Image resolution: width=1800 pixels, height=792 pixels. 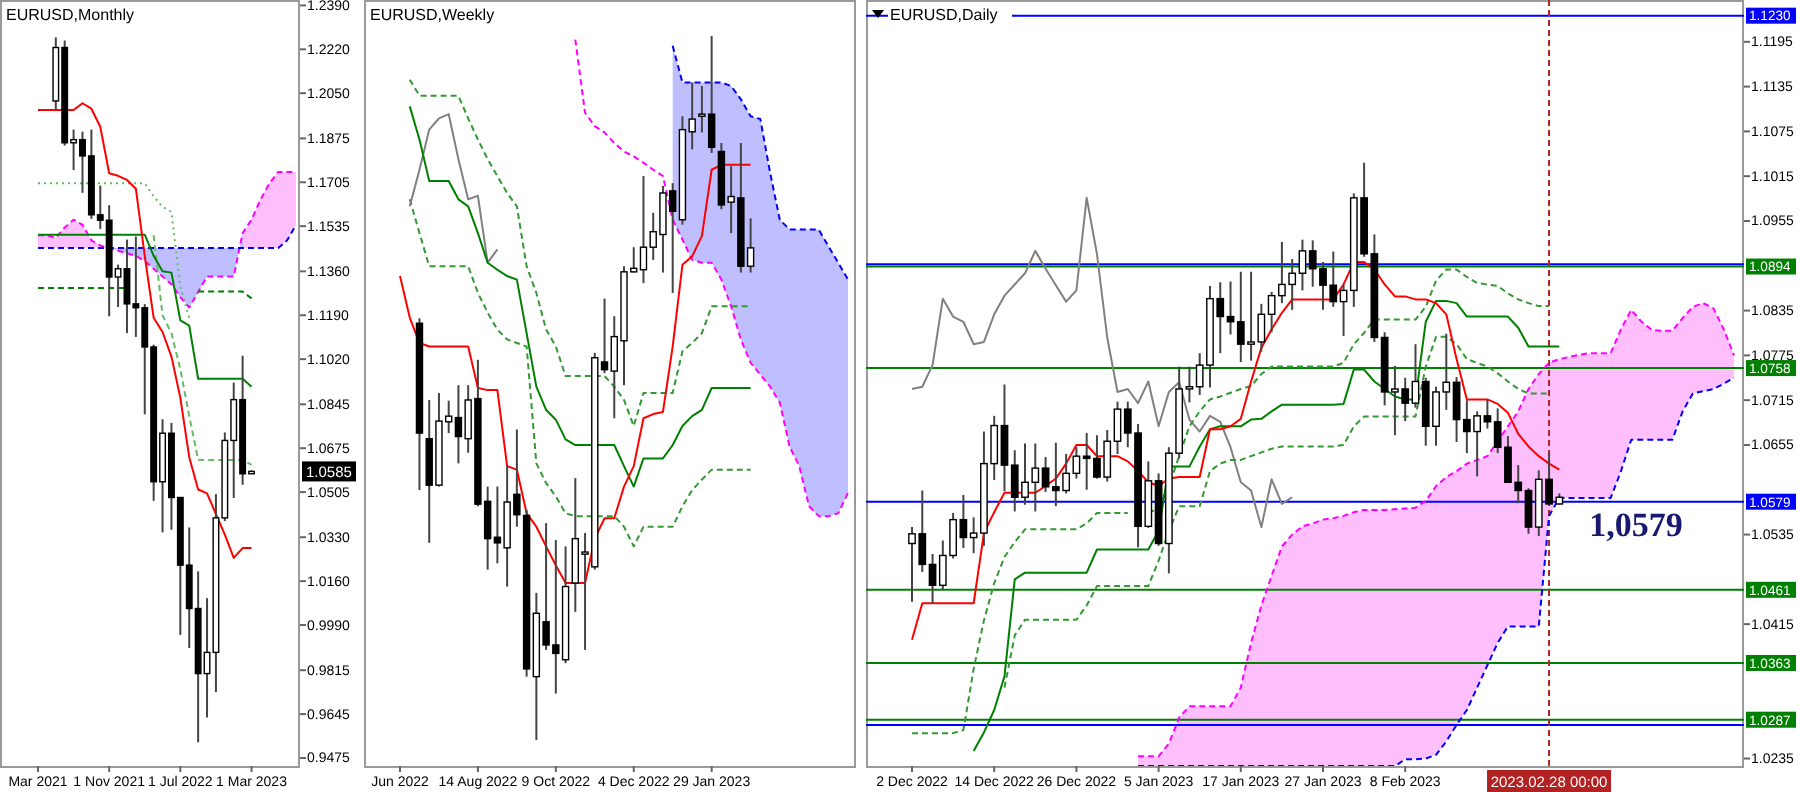 I want to click on annotation: 1,0579, so click(x=1636, y=525).